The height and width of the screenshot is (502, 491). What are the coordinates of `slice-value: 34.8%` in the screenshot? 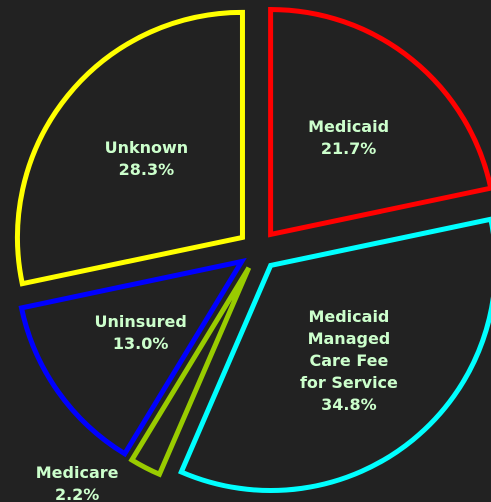 It's located at (349, 405).